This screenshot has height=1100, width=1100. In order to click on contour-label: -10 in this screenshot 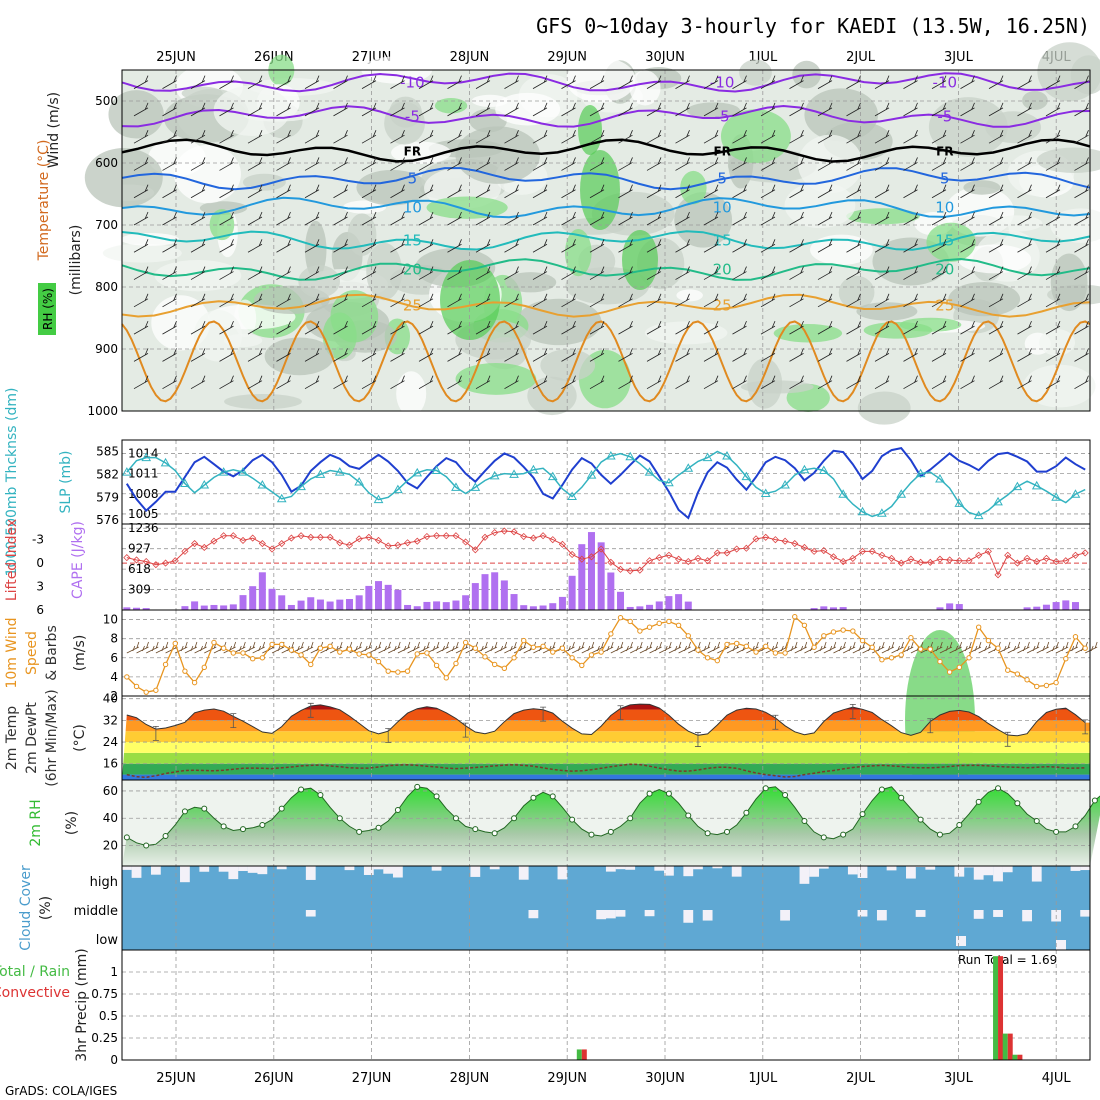, I will do `click(945, 82)`.